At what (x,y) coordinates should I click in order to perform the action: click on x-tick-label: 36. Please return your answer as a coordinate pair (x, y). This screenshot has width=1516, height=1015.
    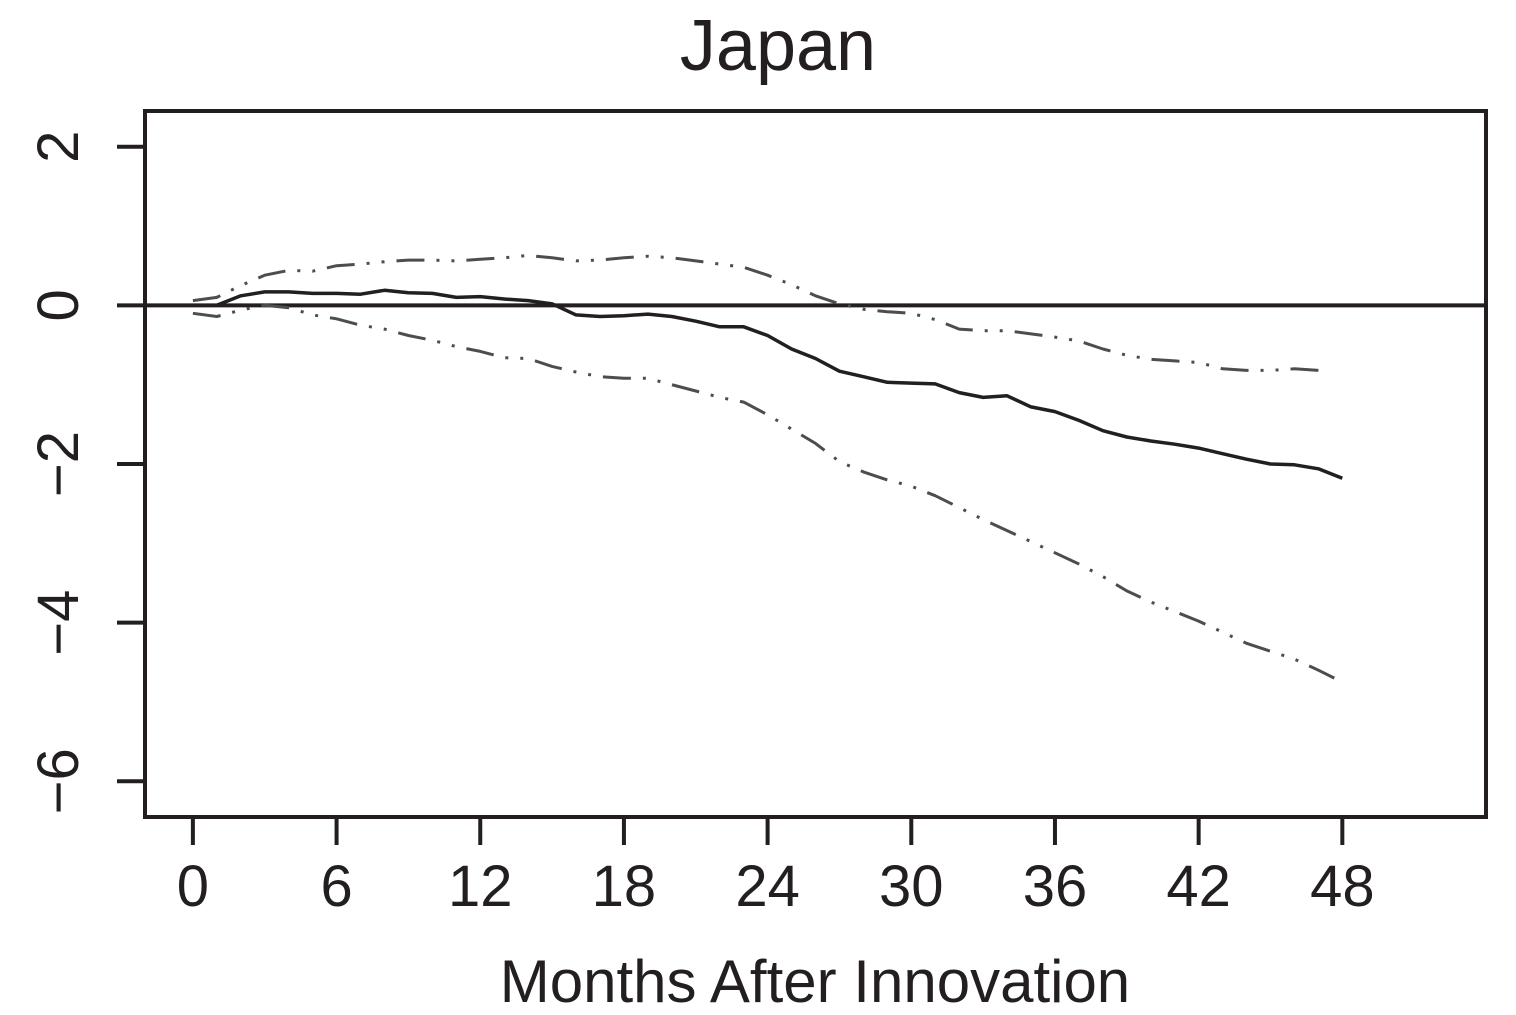
    Looking at the image, I should click on (1055, 886).